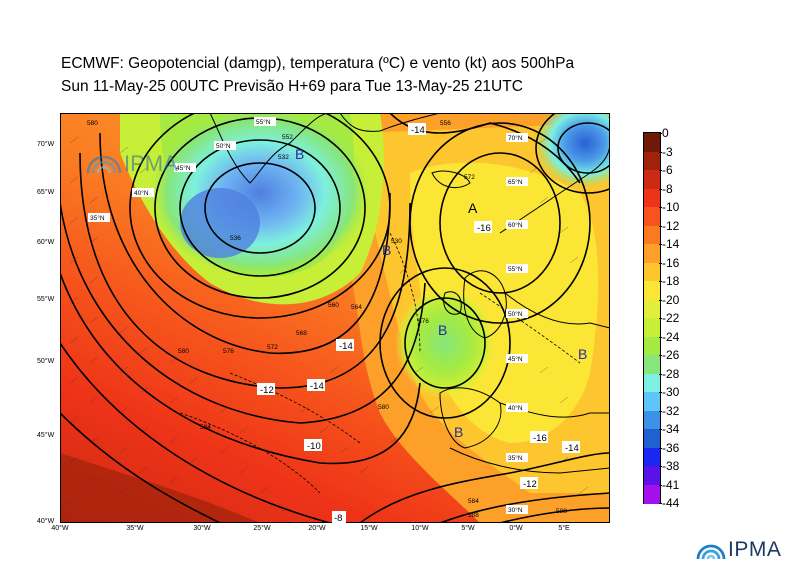  I want to click on lon-label: 30°W, so click(202, 528).